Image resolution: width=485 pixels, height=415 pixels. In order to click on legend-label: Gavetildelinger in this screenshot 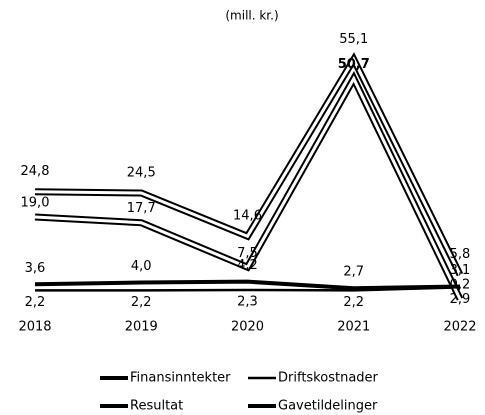, I will do `click(328, 406)`.